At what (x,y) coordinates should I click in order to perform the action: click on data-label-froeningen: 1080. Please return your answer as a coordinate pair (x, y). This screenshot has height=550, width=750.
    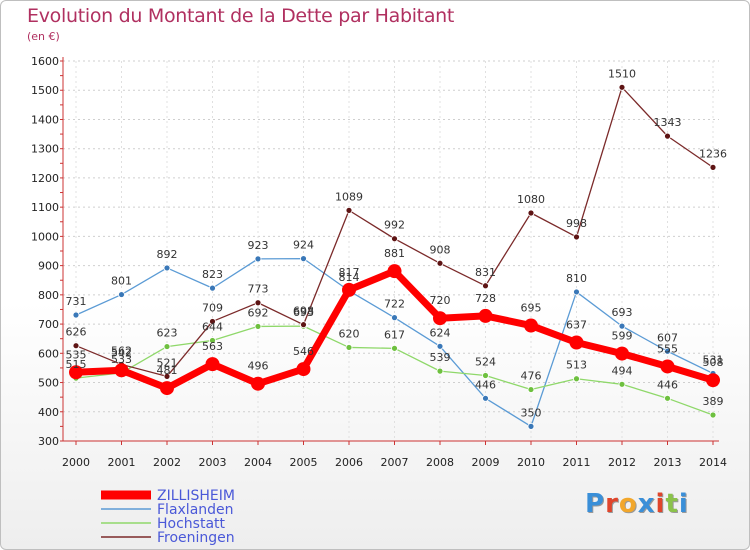
    Looking at the image, I should click on (531, 199).